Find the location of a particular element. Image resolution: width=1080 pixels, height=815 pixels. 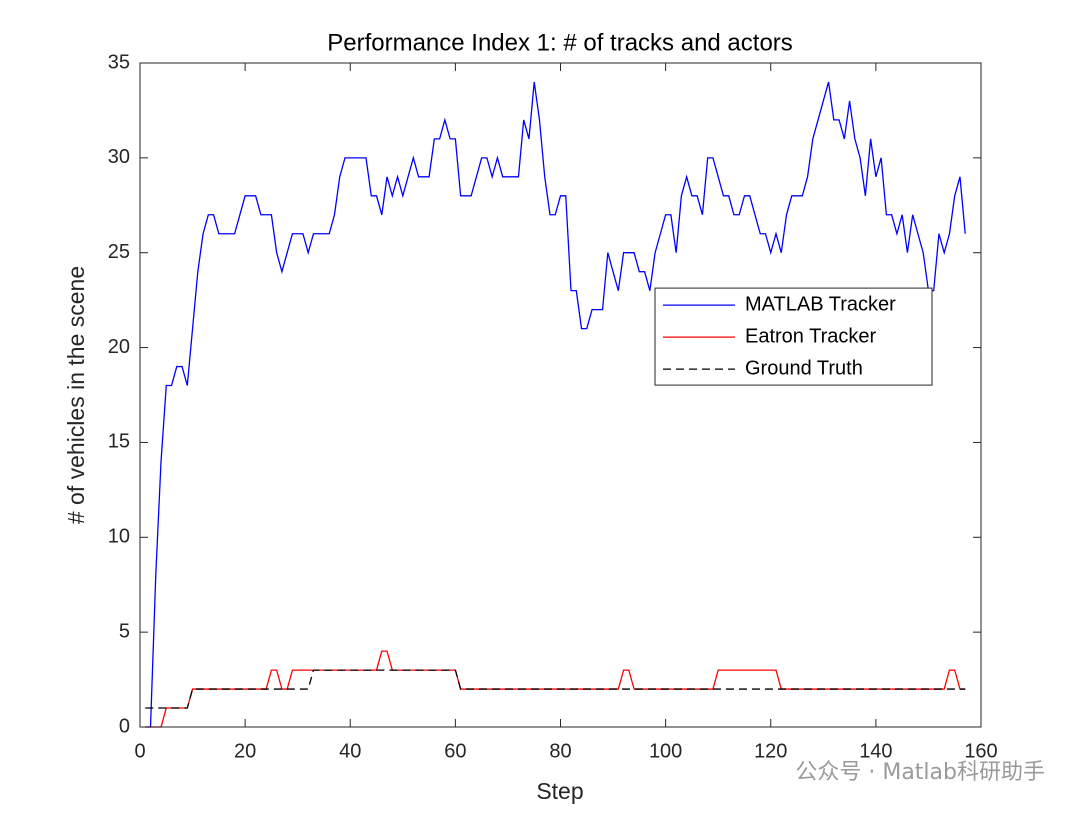

x-tick-label: 120 is located at coordinates (770, 751).